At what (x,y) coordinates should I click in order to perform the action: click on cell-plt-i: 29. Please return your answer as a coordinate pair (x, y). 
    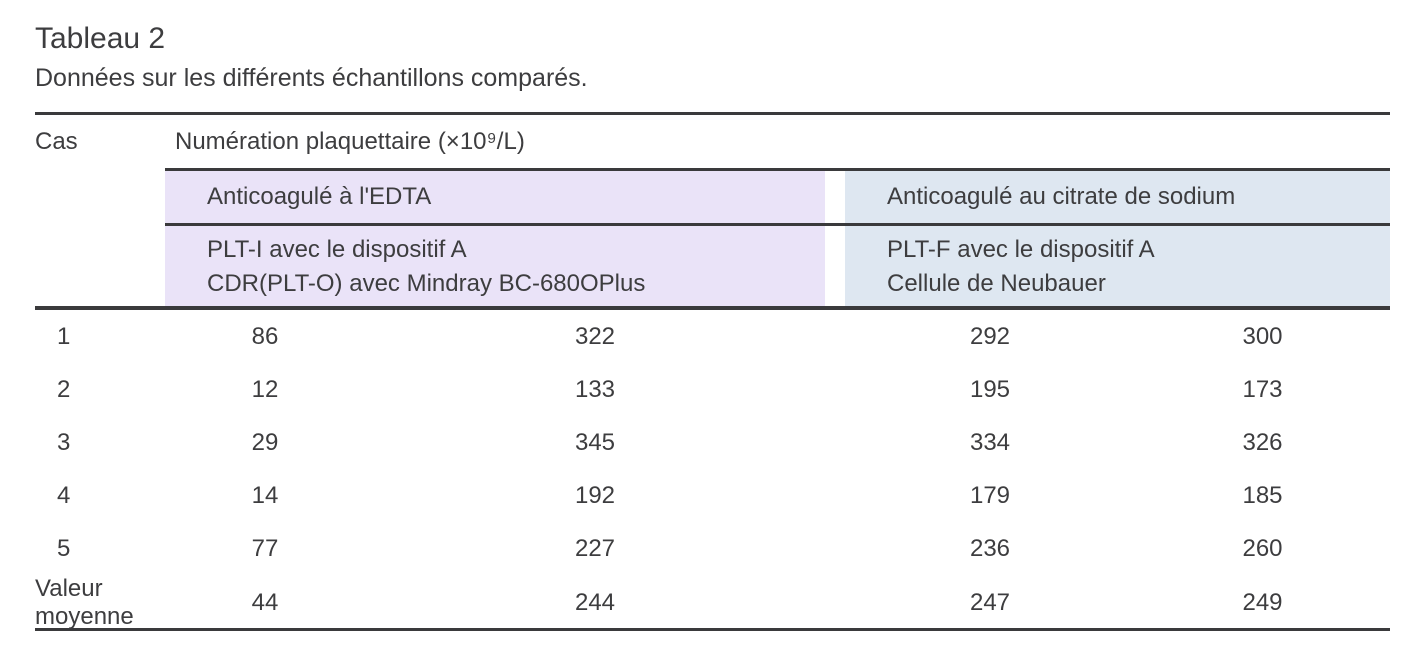
    Looking at the image, I should click on (265, 442).